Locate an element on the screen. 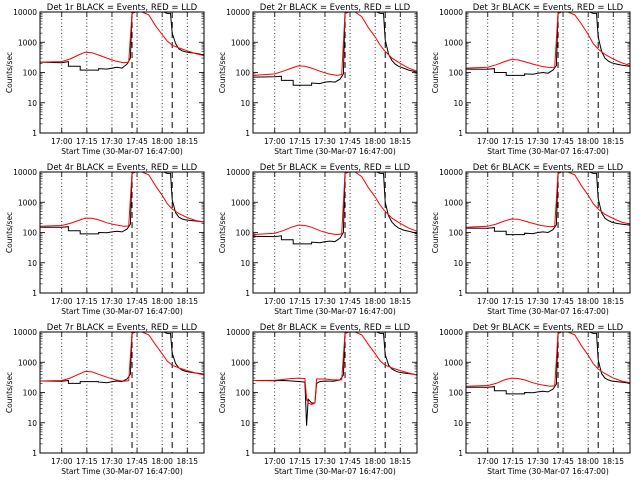 The width and height of the screenshot is (640, 480). panel-title: Det 8r BLACK = Events, RED = LLD is located at coordinates (335, 328).